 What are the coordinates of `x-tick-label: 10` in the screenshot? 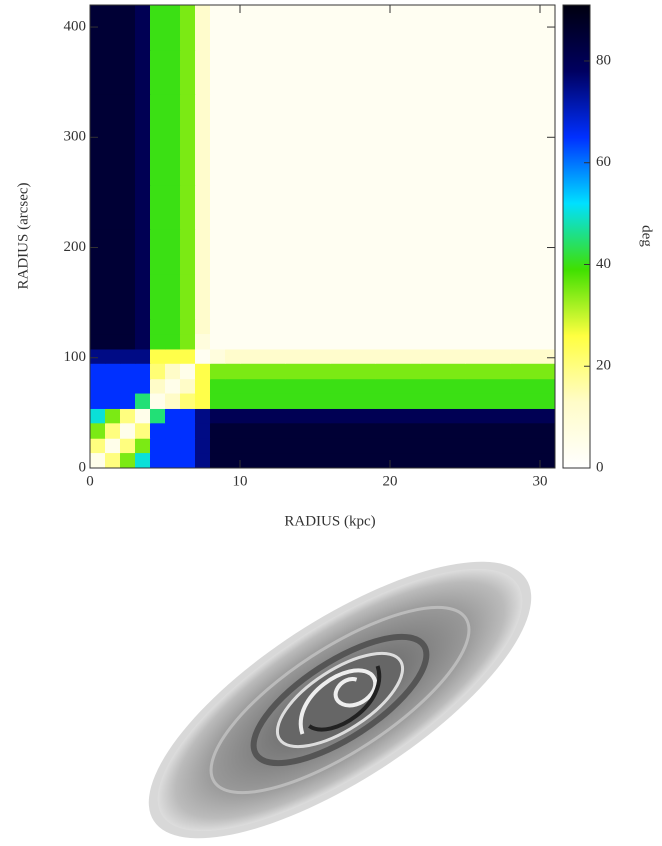 It's located at (240, 481).